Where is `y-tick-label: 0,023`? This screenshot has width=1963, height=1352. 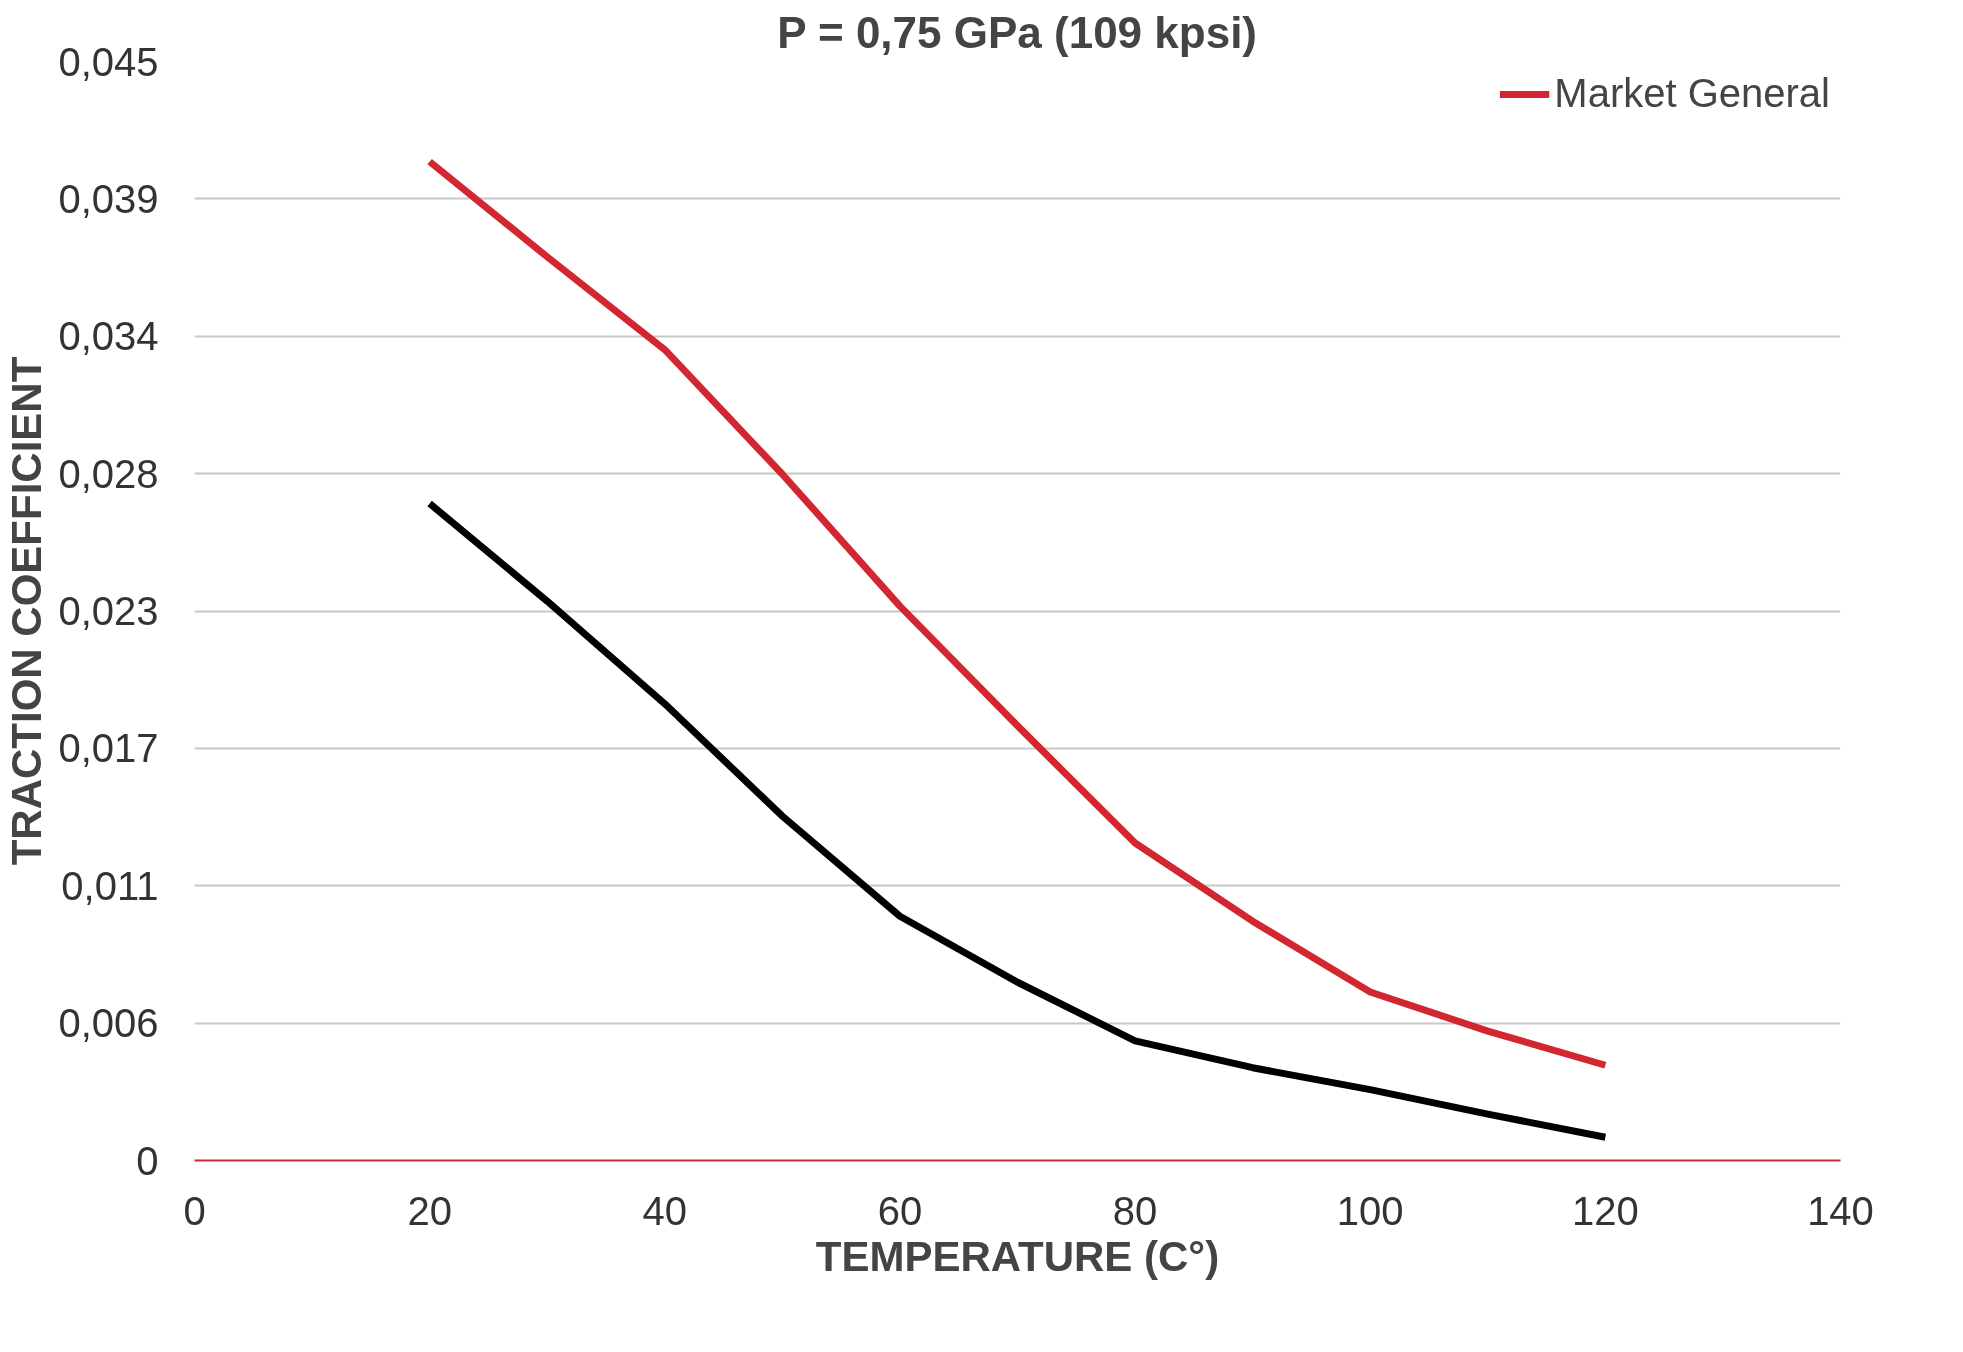 y-tick-label: 0,023 is located at coordinates (108, 611).